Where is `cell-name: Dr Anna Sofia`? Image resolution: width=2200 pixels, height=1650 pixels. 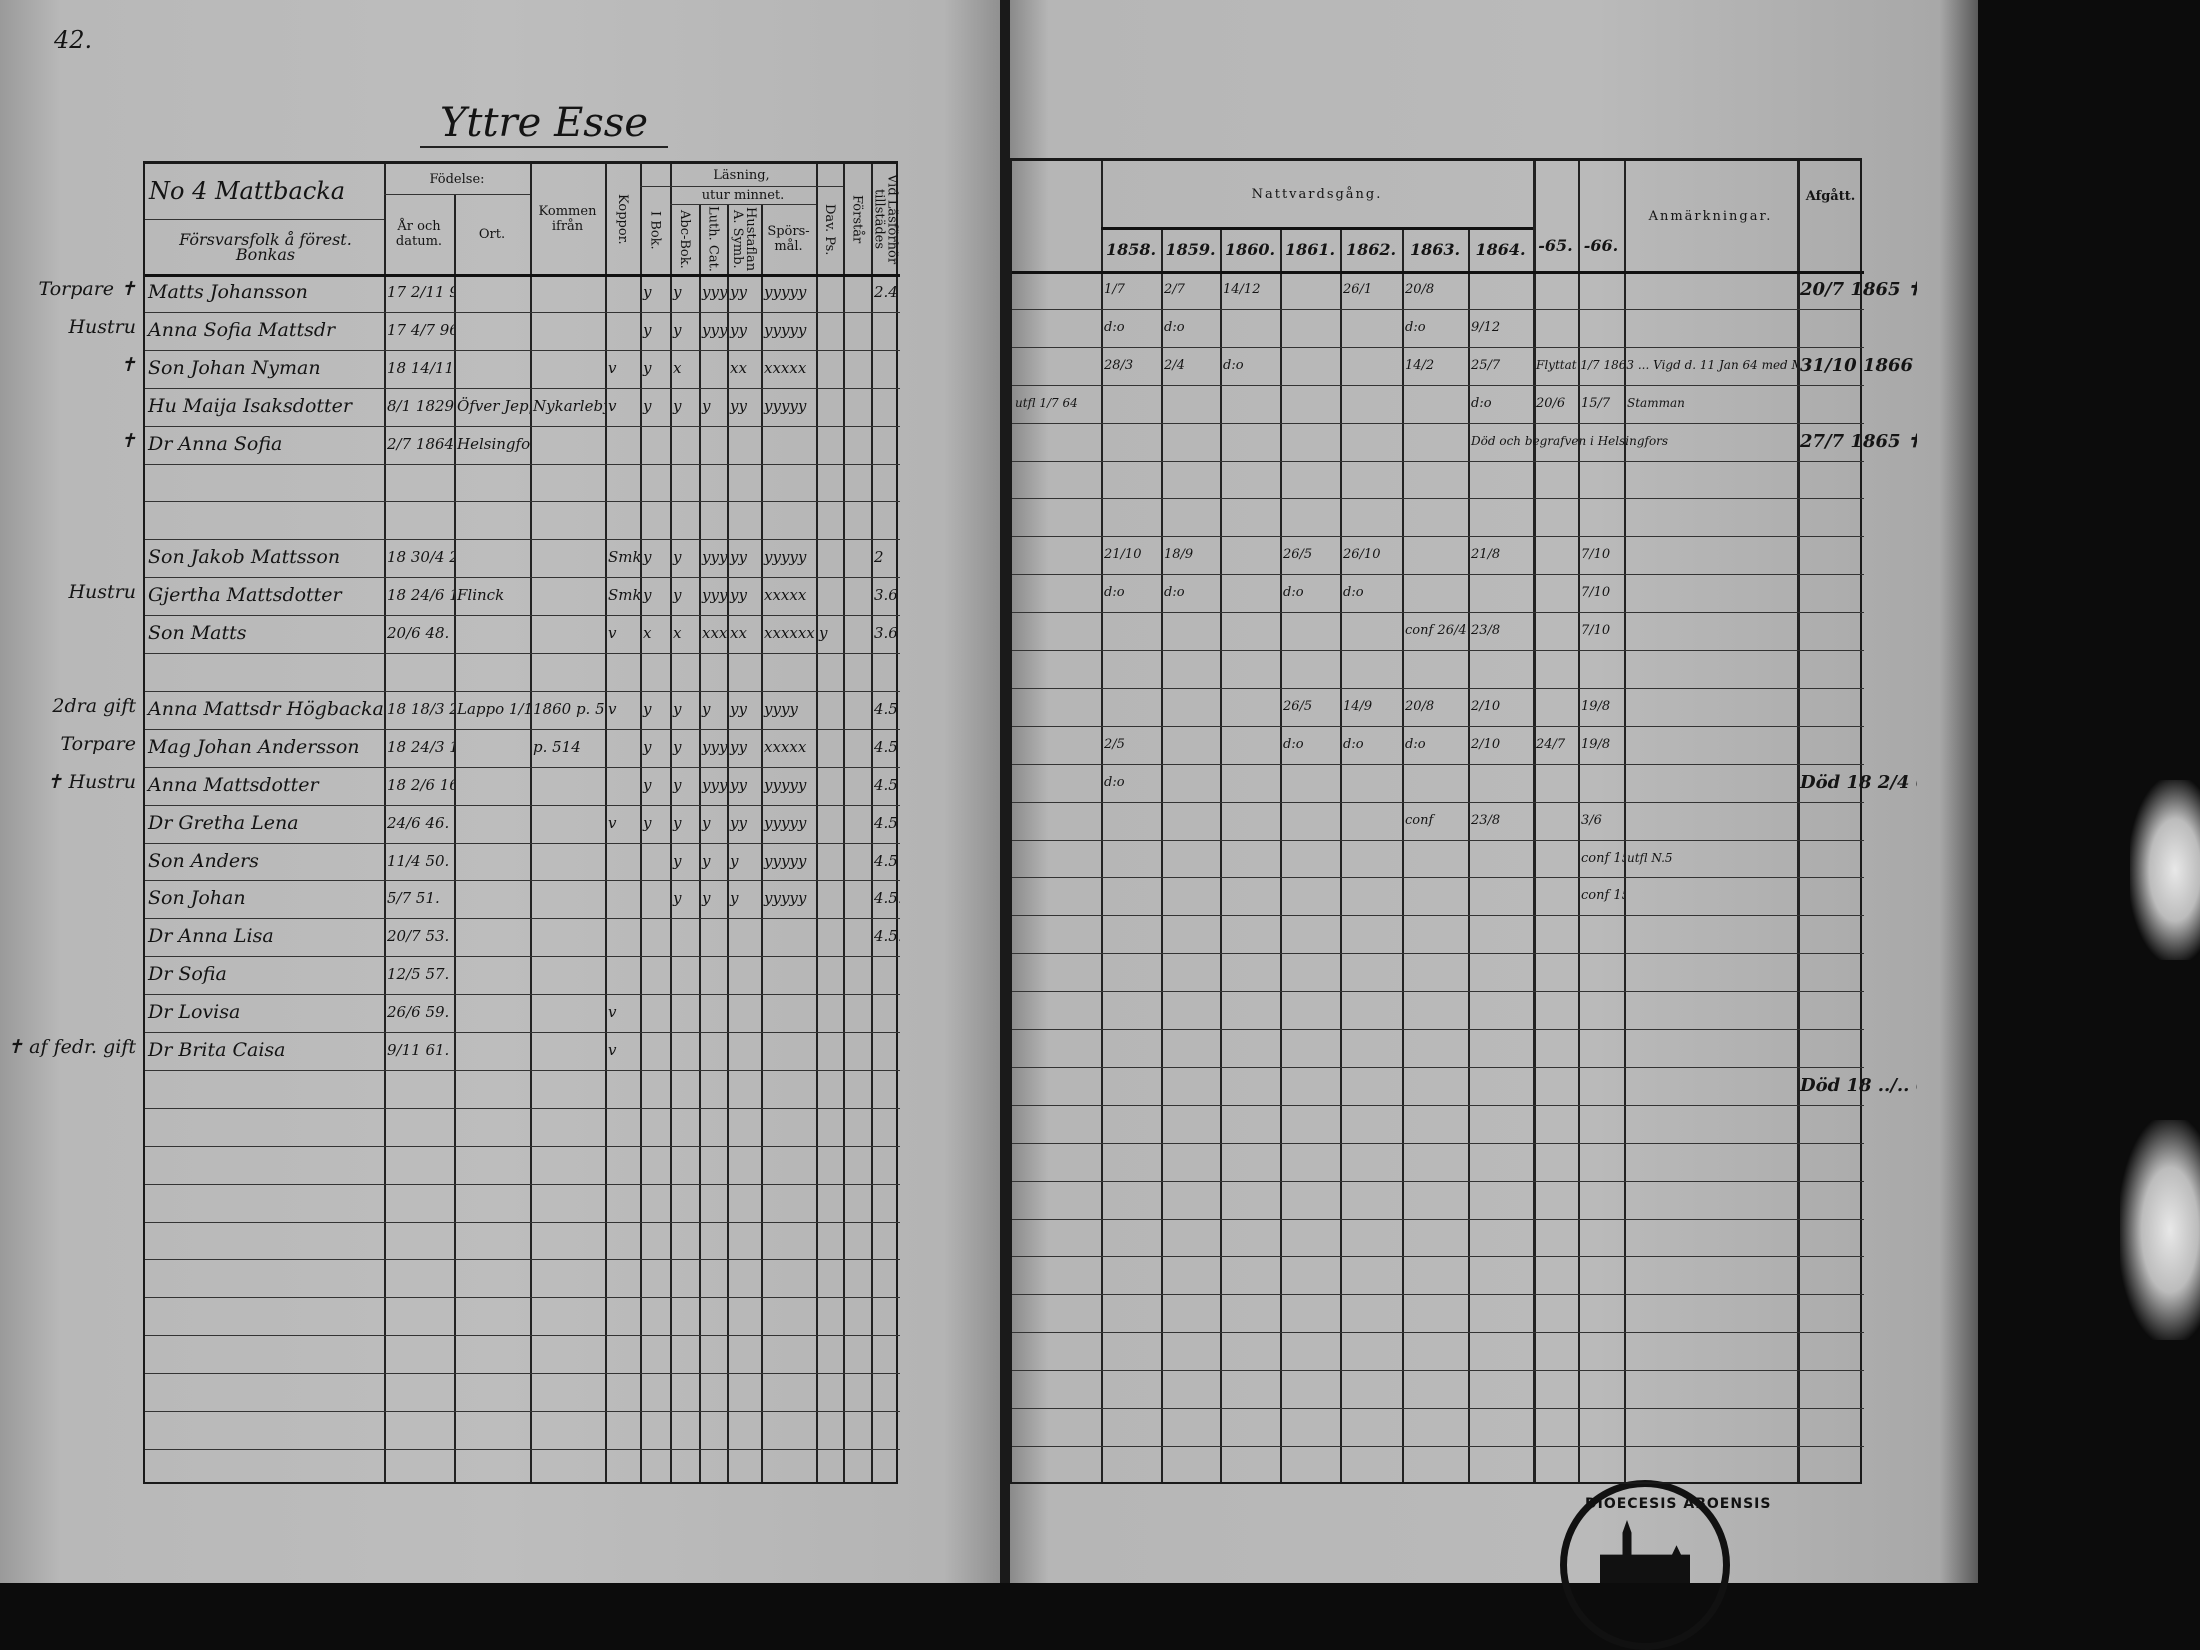 cell-name: Dr Anna Sofia is located at coordinates (215, 443).